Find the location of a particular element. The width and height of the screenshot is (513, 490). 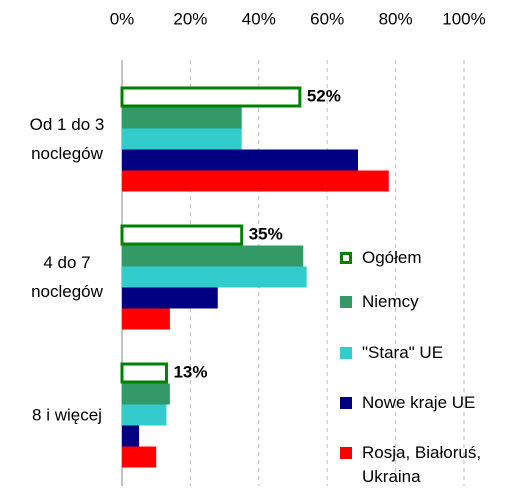

x-tick-label: 100% is located at coordinates (463, 18).